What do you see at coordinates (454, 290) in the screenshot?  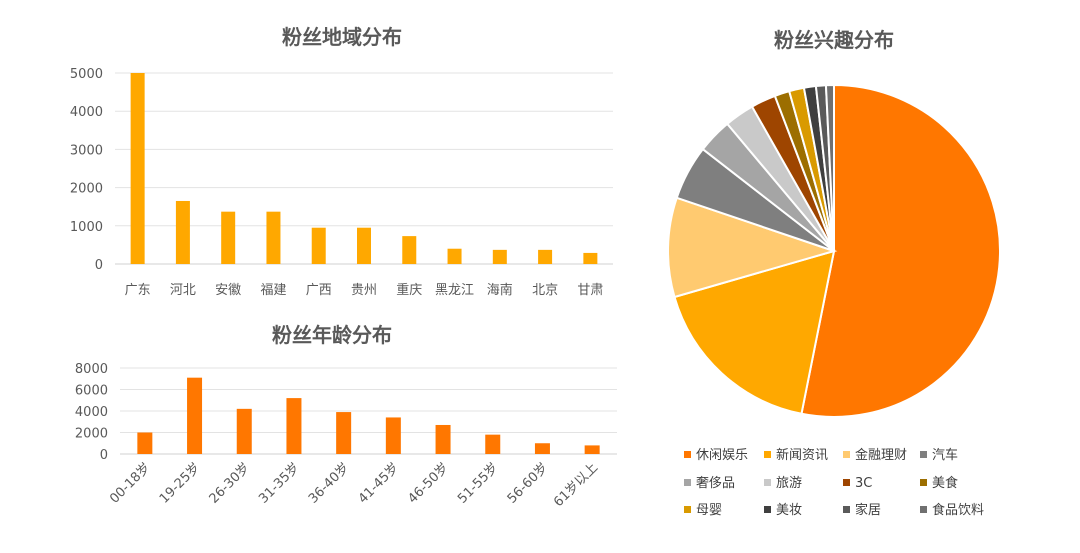 I see `x-tick-label: 黑龙江` at bounding box center [454, 290].